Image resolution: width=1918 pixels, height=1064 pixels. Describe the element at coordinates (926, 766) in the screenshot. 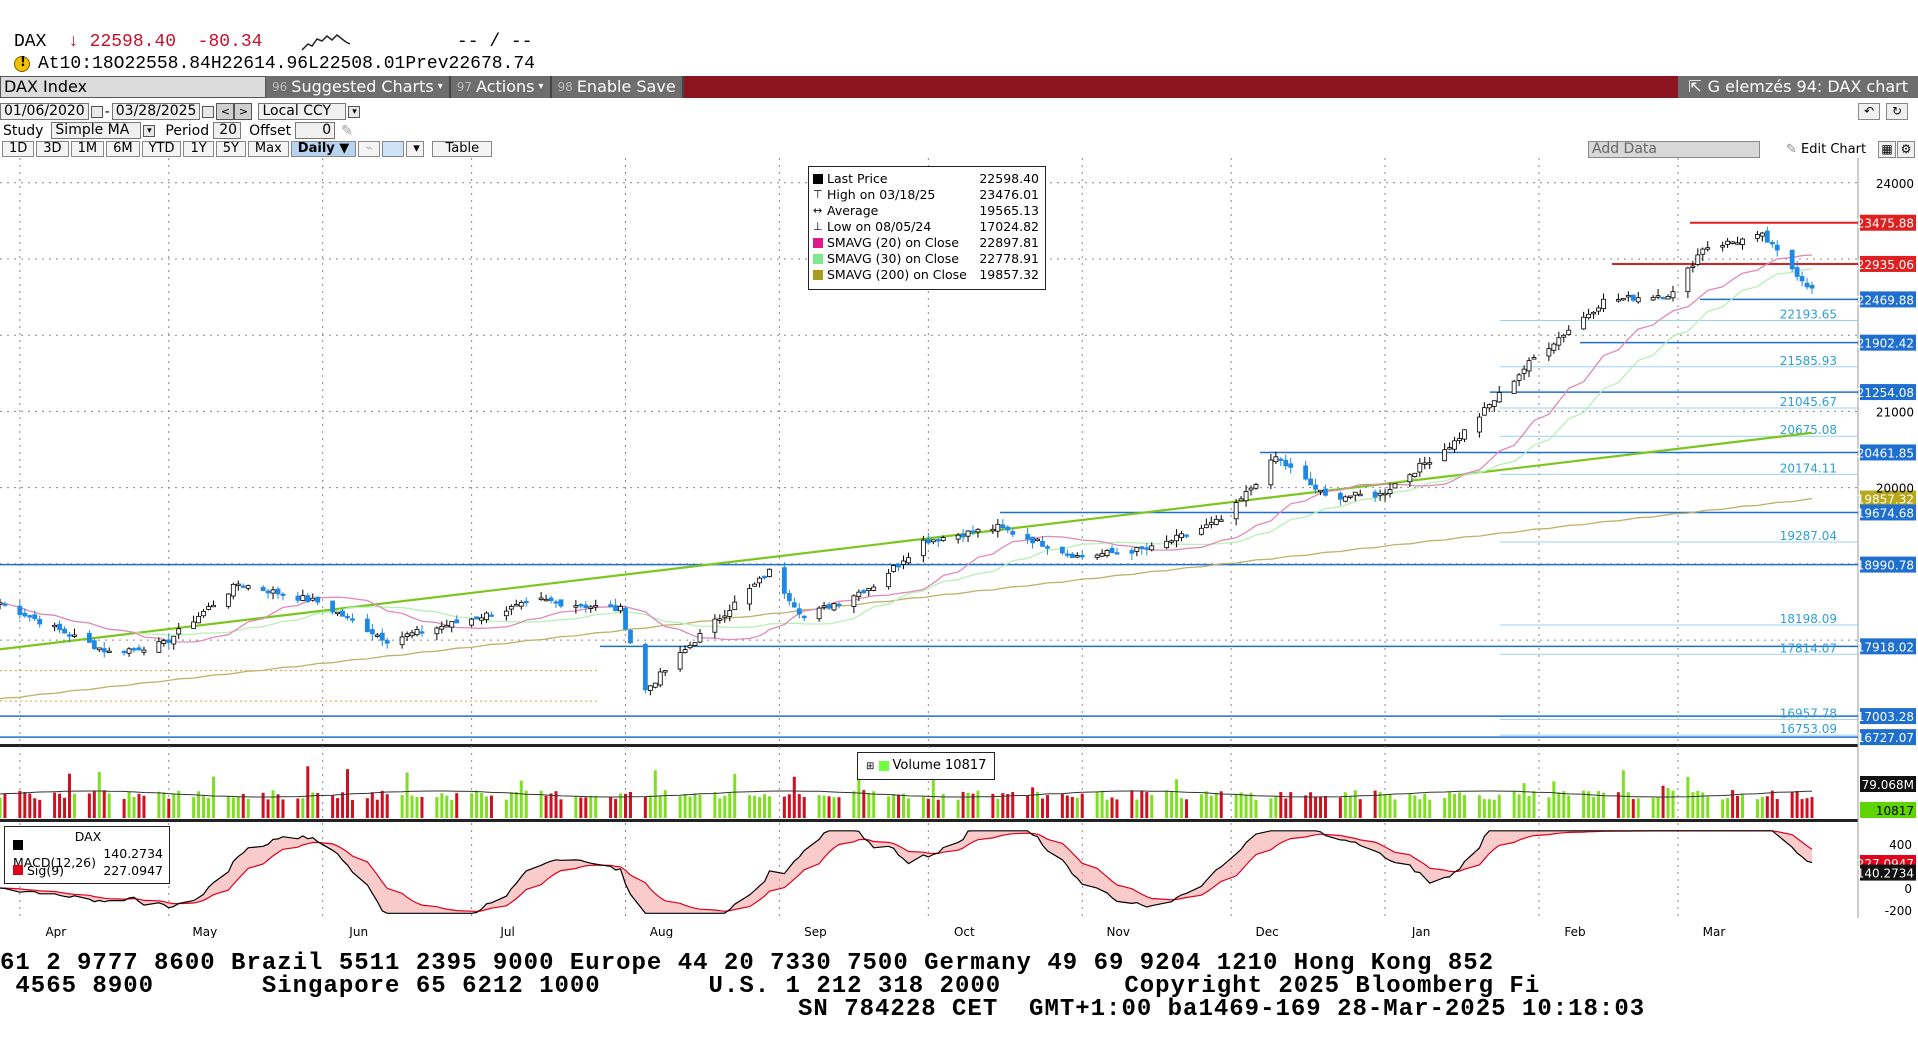

I see `volume-legend: ⊞ Volume 10817` at that location.